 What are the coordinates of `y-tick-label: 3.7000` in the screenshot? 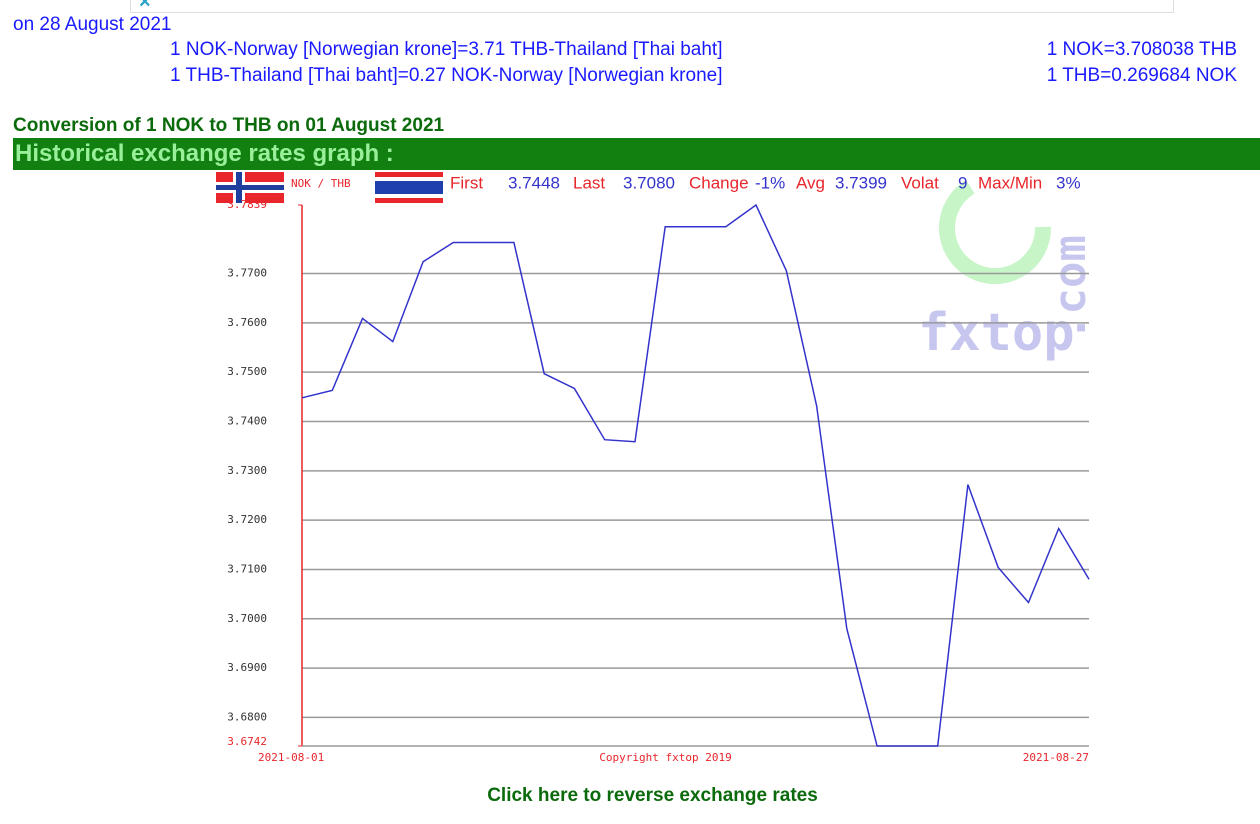 It's located at (247, 618).